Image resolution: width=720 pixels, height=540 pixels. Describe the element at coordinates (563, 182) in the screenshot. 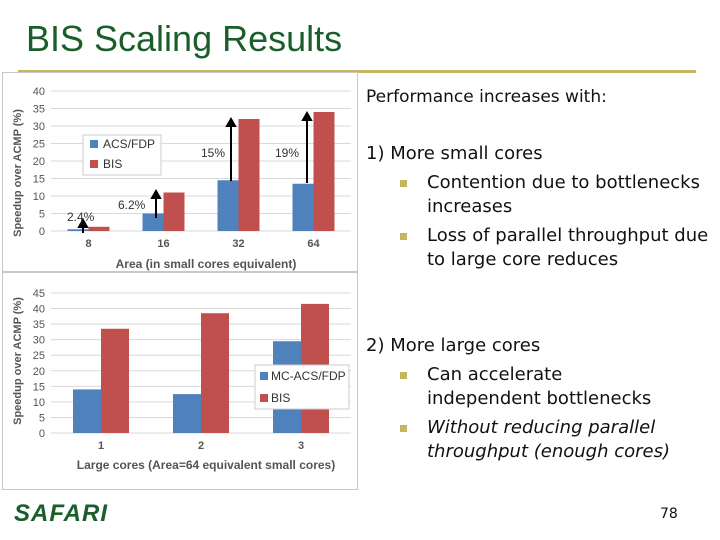

I see `point1-bullet1-line1: Contention due to bottlenecks` at that location.